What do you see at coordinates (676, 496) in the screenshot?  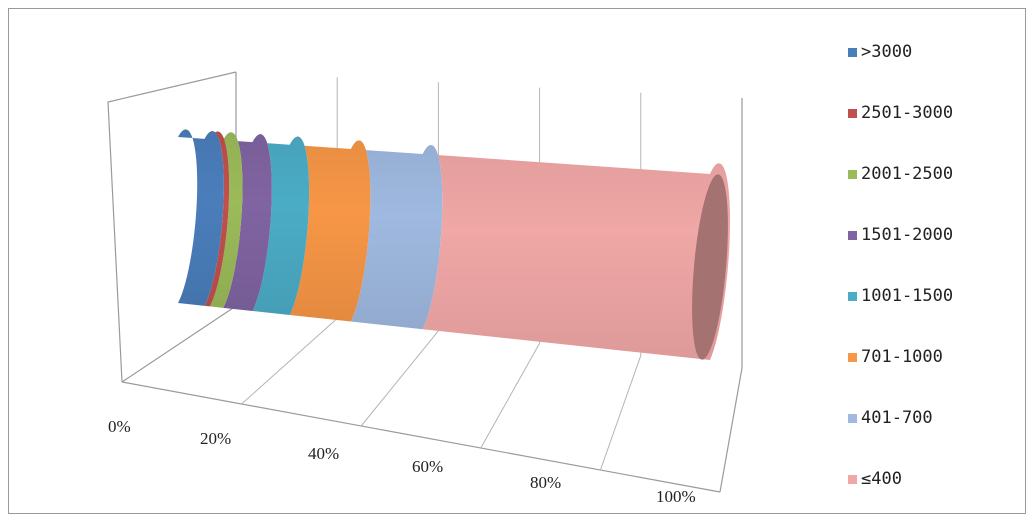 I see `x-tick-label: 100%` at bounding box center [676, 496].